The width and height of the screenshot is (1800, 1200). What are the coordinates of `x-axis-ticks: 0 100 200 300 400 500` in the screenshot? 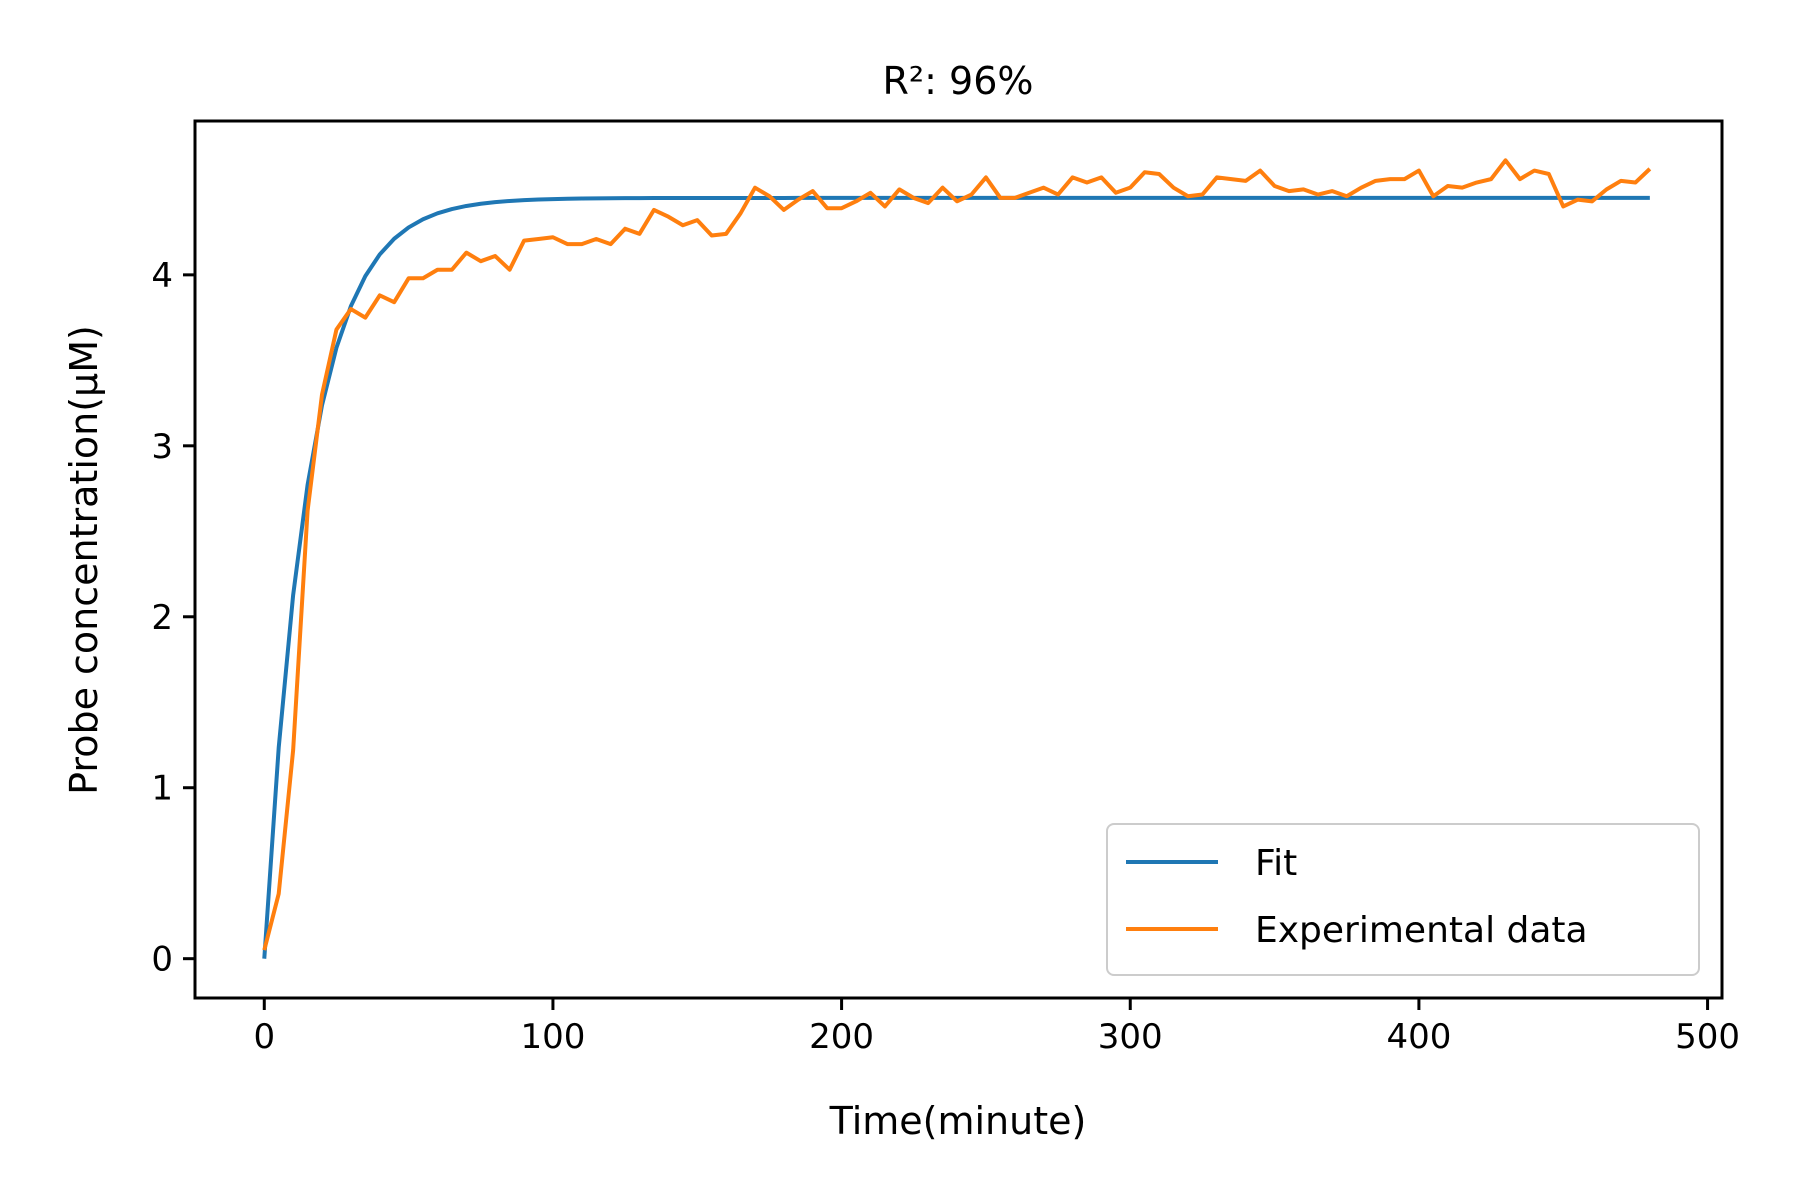 It's located at (996, 1027).